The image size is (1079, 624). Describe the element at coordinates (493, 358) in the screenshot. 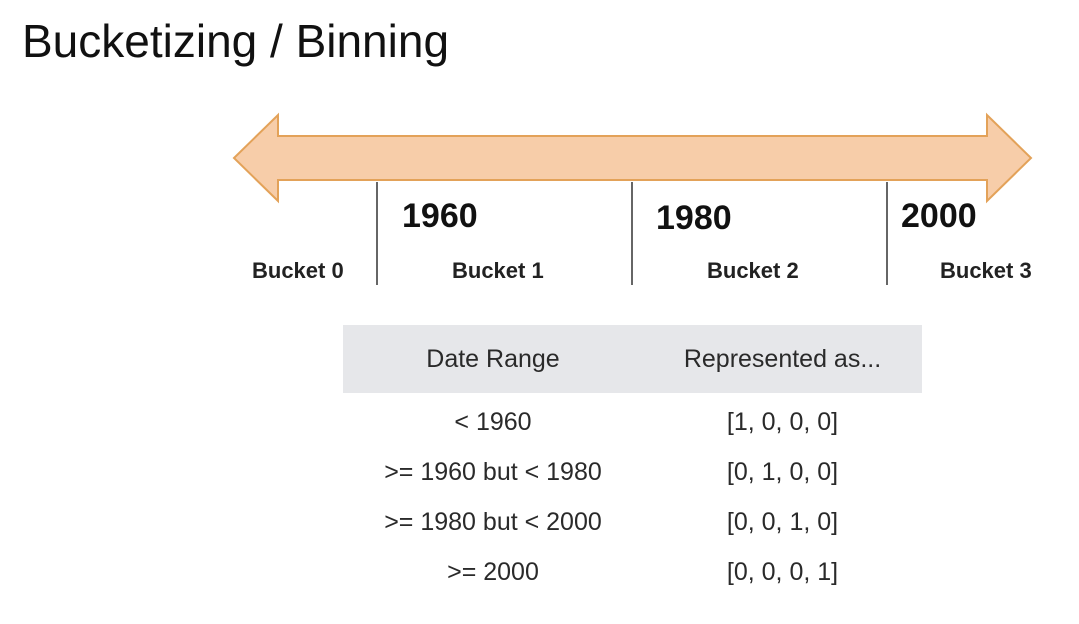

I see `header-date-range: Date Range` at that location.